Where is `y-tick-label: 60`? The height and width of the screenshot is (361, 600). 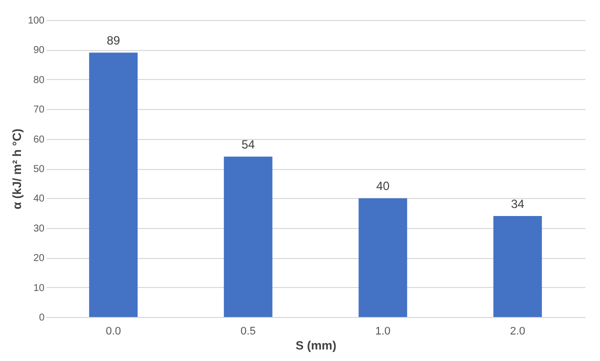 y-tick-label: 60 is located at coordinates (39, 140).